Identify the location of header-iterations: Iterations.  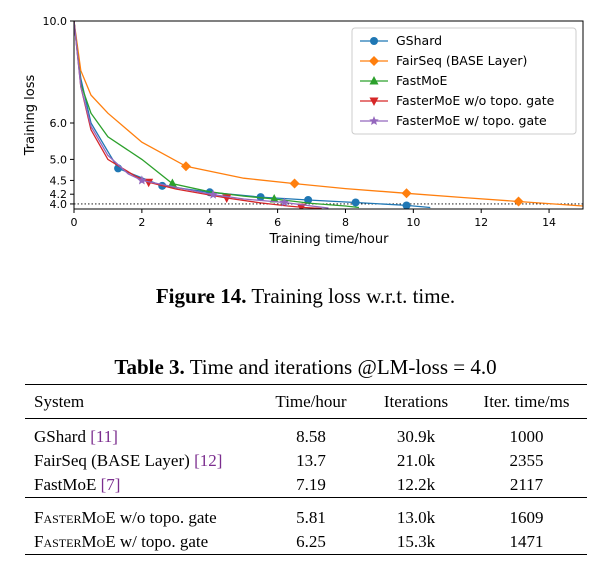
(416, 401).